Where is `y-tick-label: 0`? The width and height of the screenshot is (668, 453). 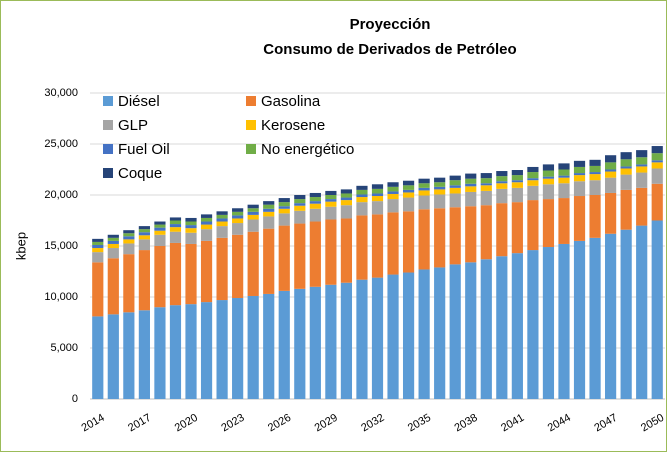
y-tick-label: 0 is located at coordinates (75, 399).